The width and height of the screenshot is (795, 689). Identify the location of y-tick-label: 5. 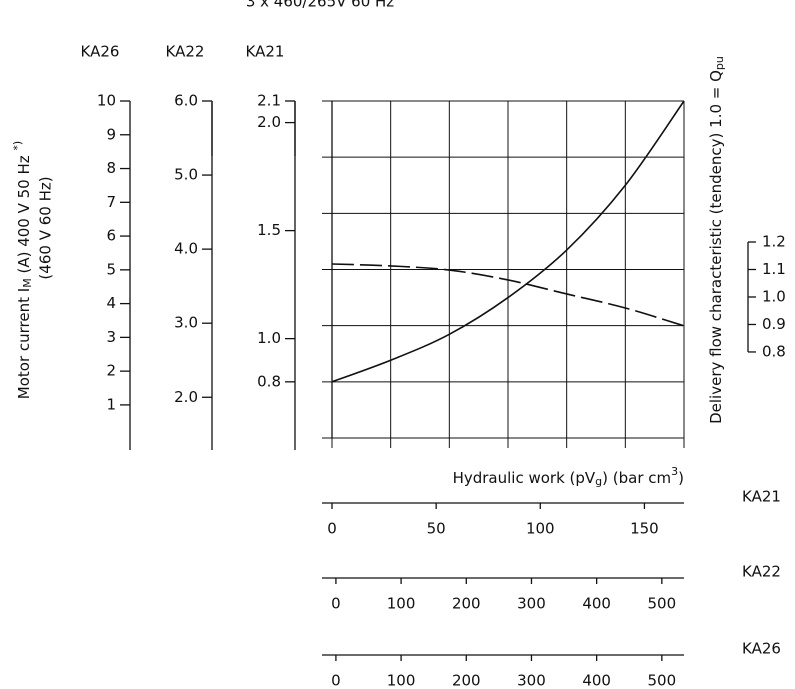
(111, 269).